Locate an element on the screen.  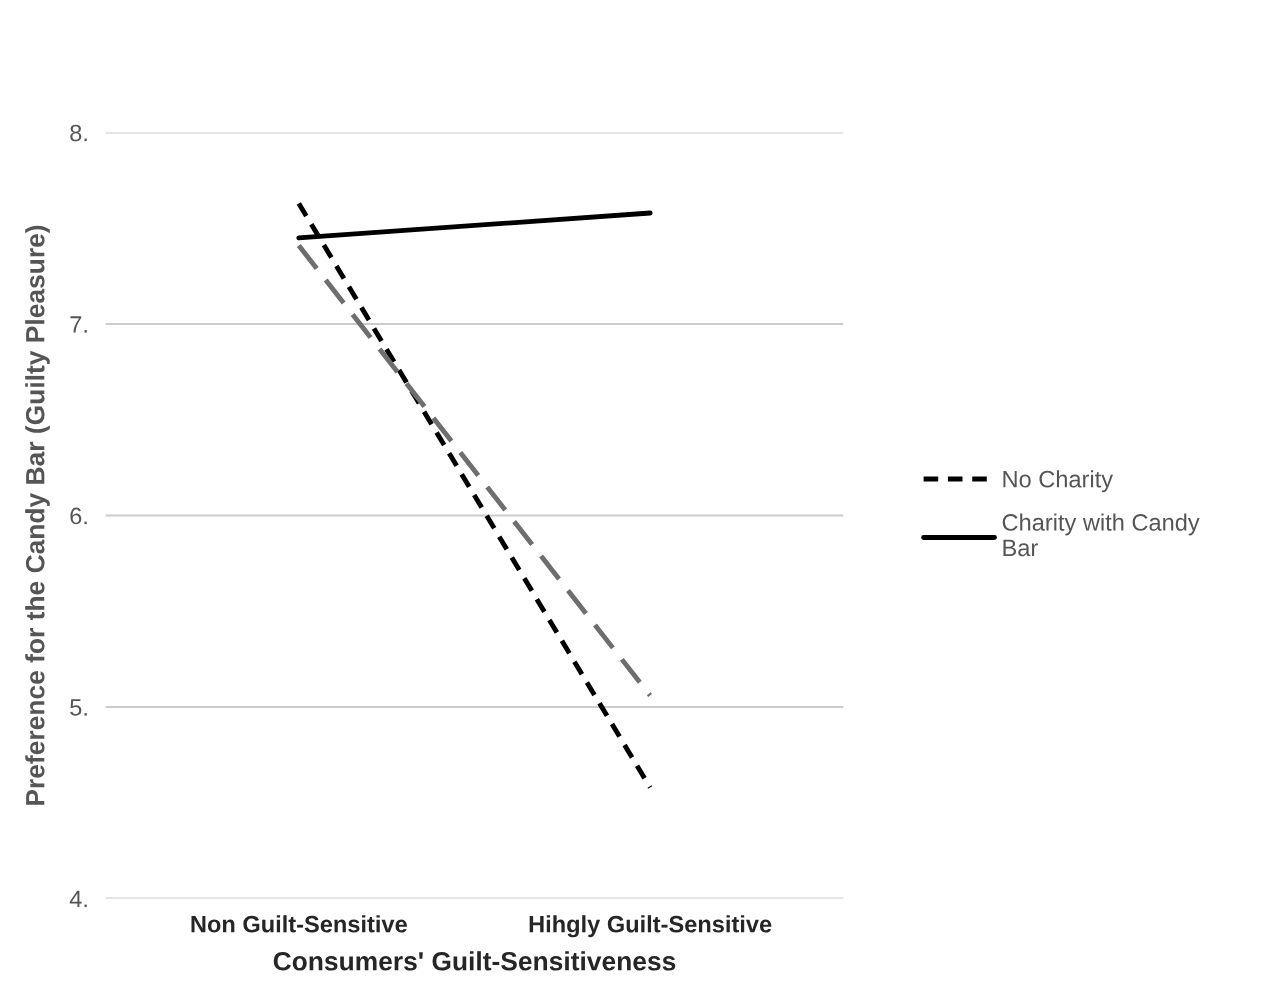
y-axis-title: Preference for the Candy Bar (Guilty Pleasure) is located at coordinates (37, 515).